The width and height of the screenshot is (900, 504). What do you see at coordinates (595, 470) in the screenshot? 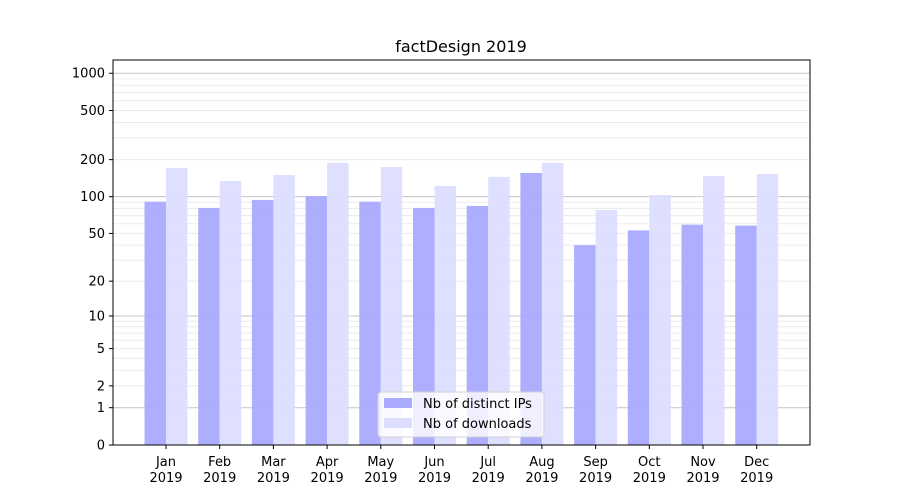
I see `x-tick-label: Sep 2019` at bounding box center [595, 470].